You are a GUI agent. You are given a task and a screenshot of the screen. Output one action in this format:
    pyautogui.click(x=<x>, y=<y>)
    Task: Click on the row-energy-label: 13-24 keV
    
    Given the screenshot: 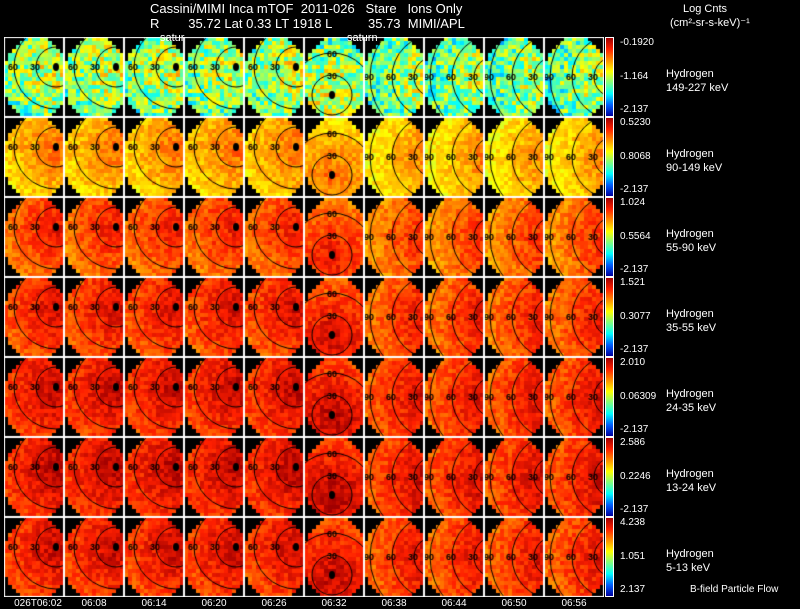 What is the action you would take?
    pyautogui.click(x=691, y=488)
    